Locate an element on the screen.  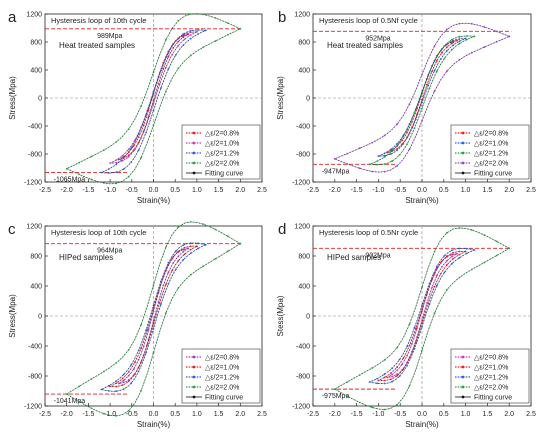
y-tick-label: 400 is located at coordinates (304, 71).